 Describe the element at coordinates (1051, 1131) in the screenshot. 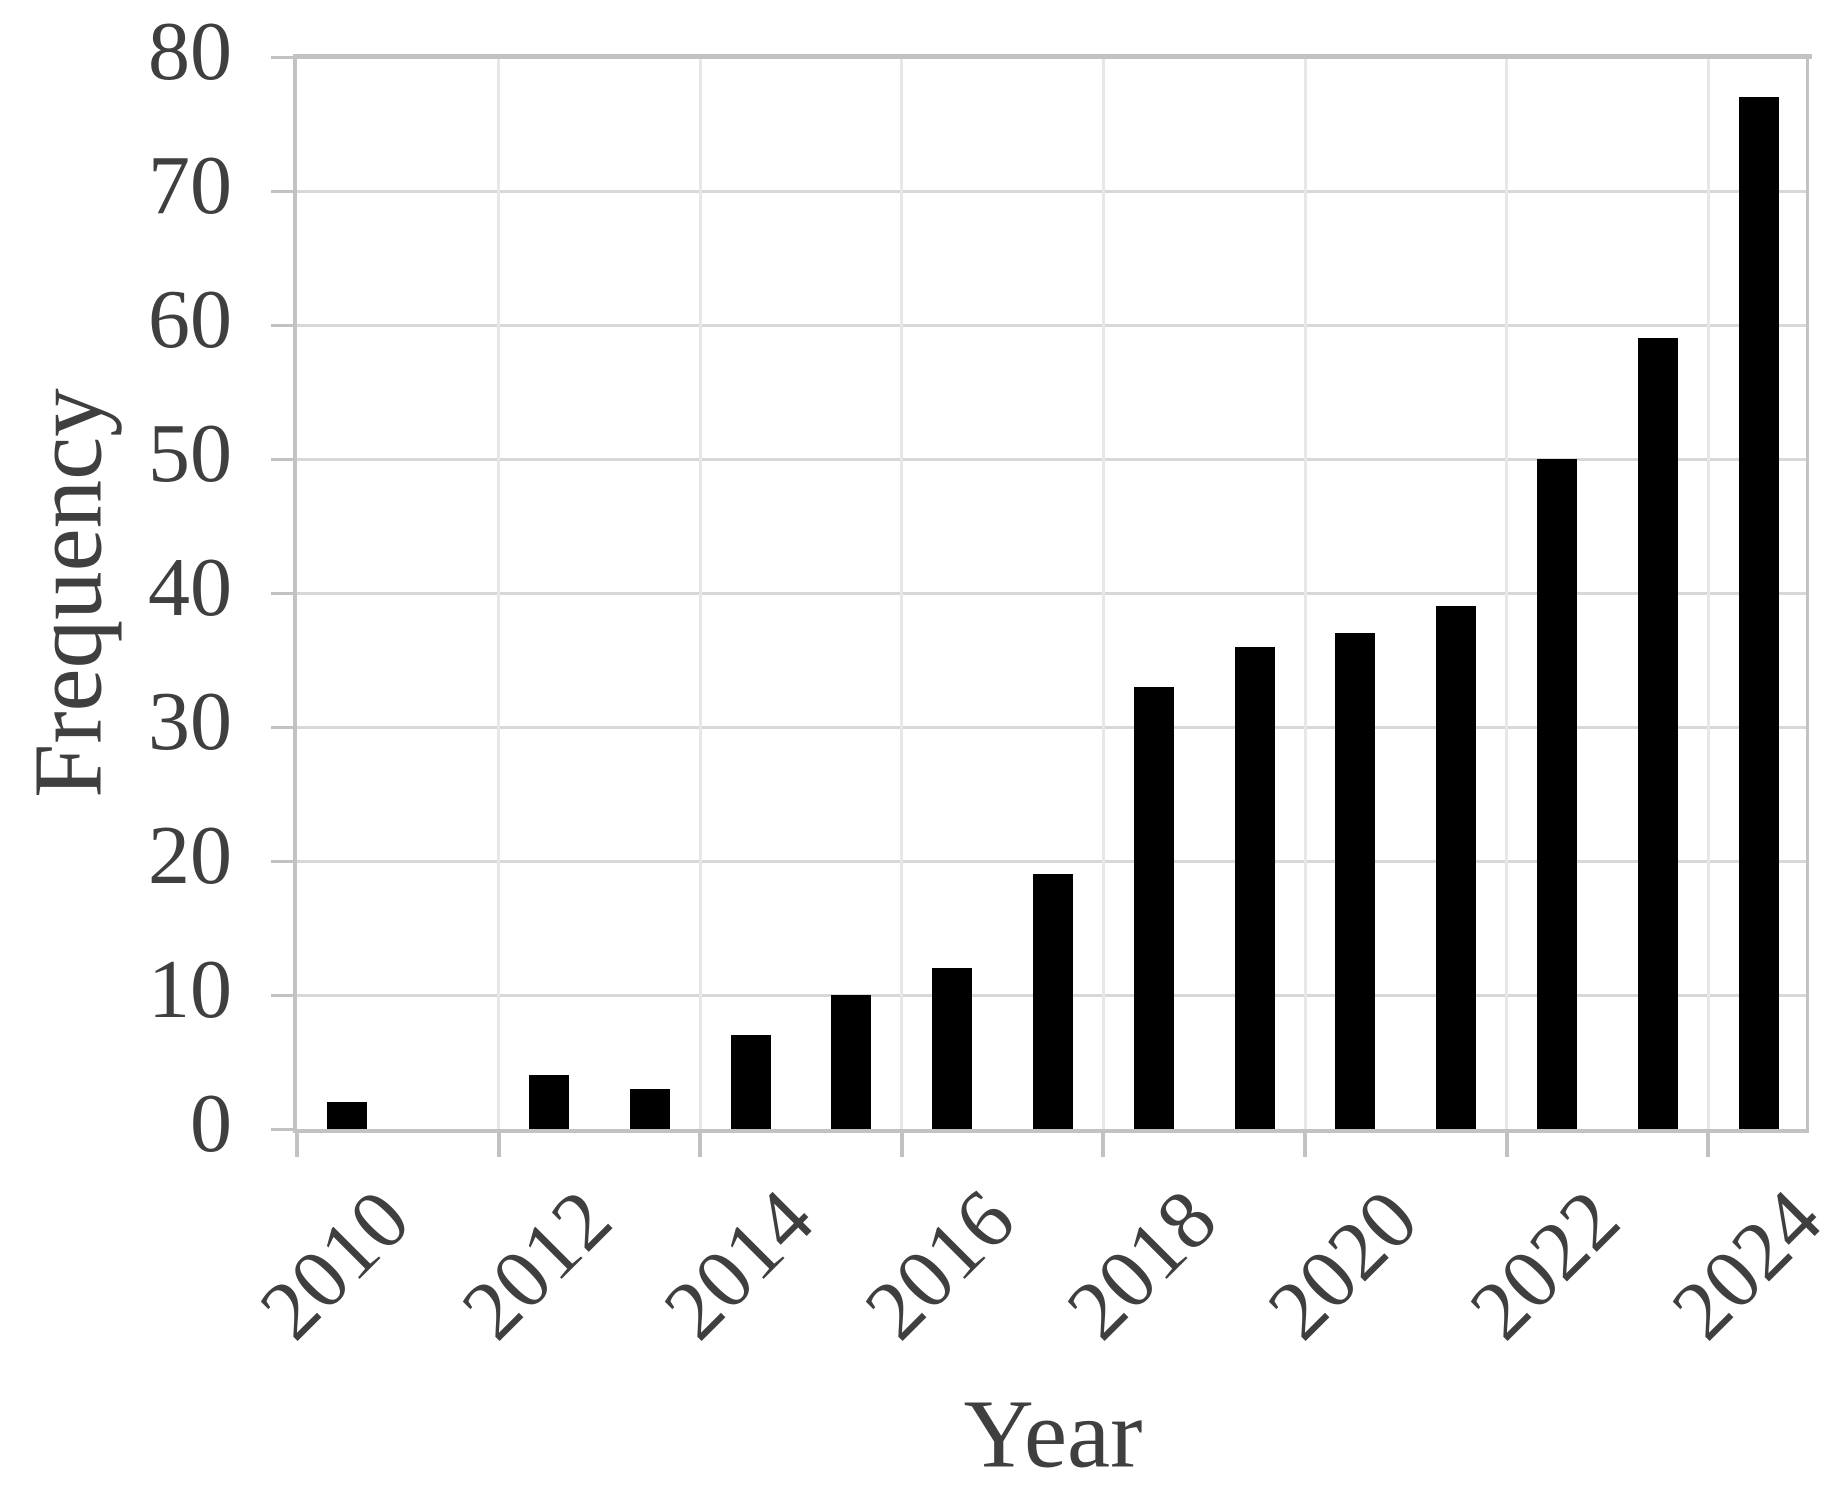

I see `x-axis-line` at that location.